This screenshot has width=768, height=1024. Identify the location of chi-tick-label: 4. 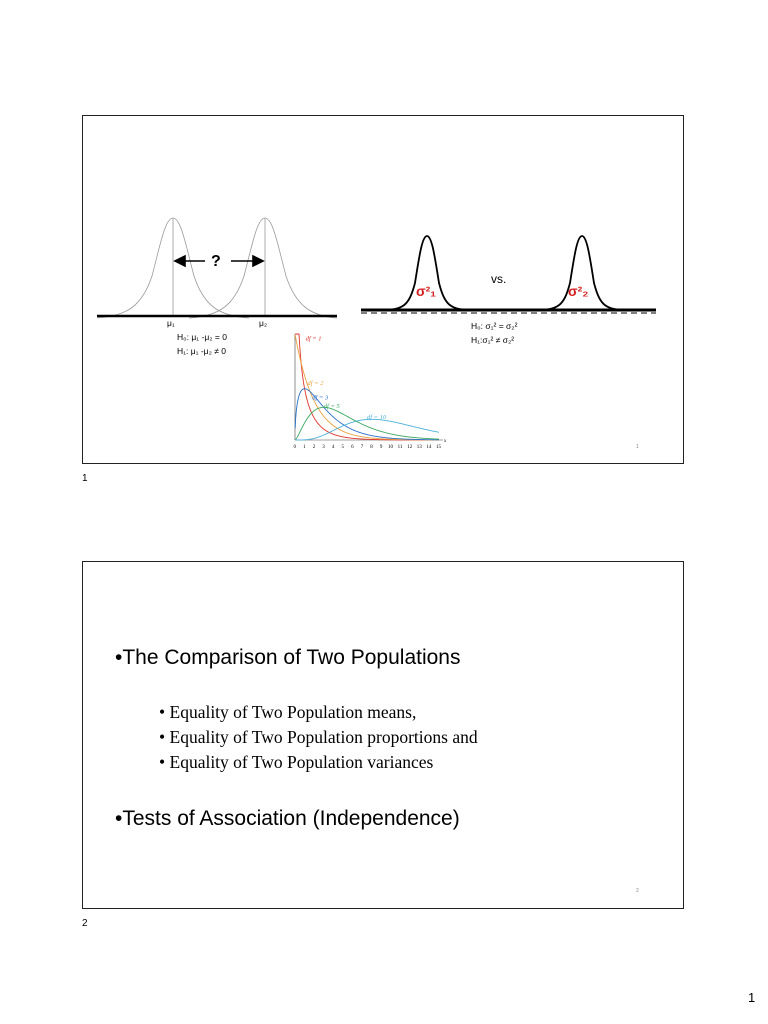
(333, 447).